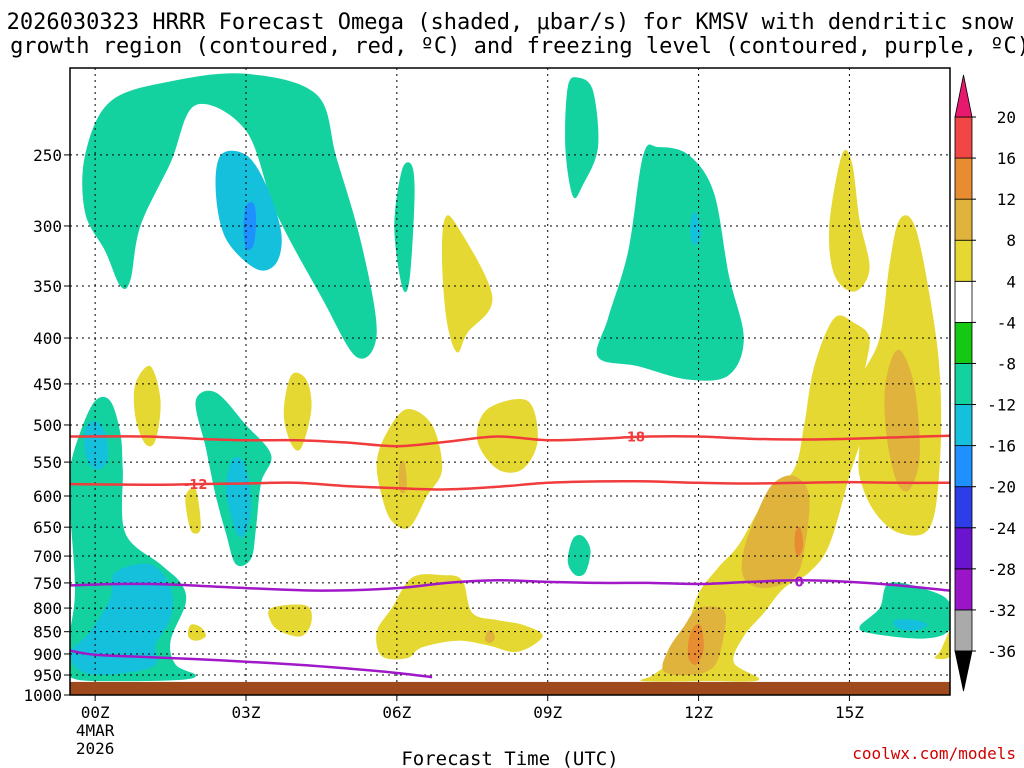  I want to click on colorbar-under-triangle, so click(963, 671).